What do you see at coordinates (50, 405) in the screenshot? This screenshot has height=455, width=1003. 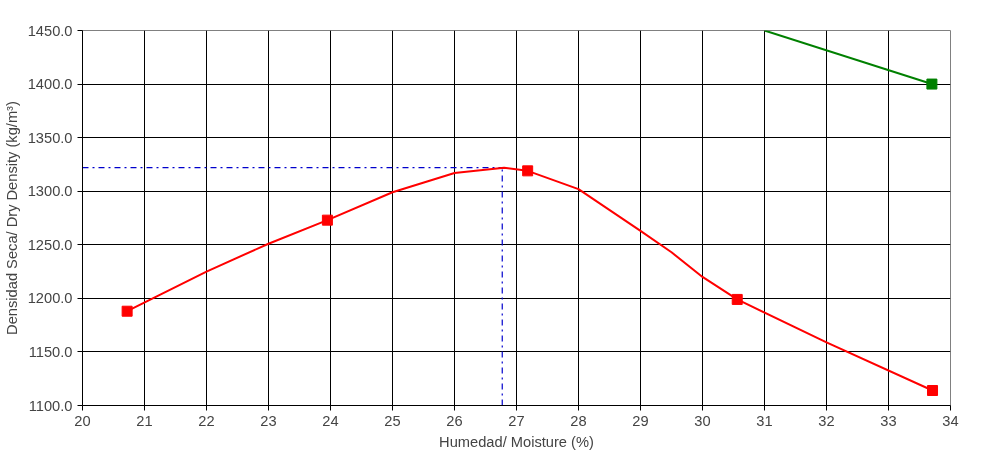 I see `y-tick-label: 1100.0` at bounding box center [50, 405].